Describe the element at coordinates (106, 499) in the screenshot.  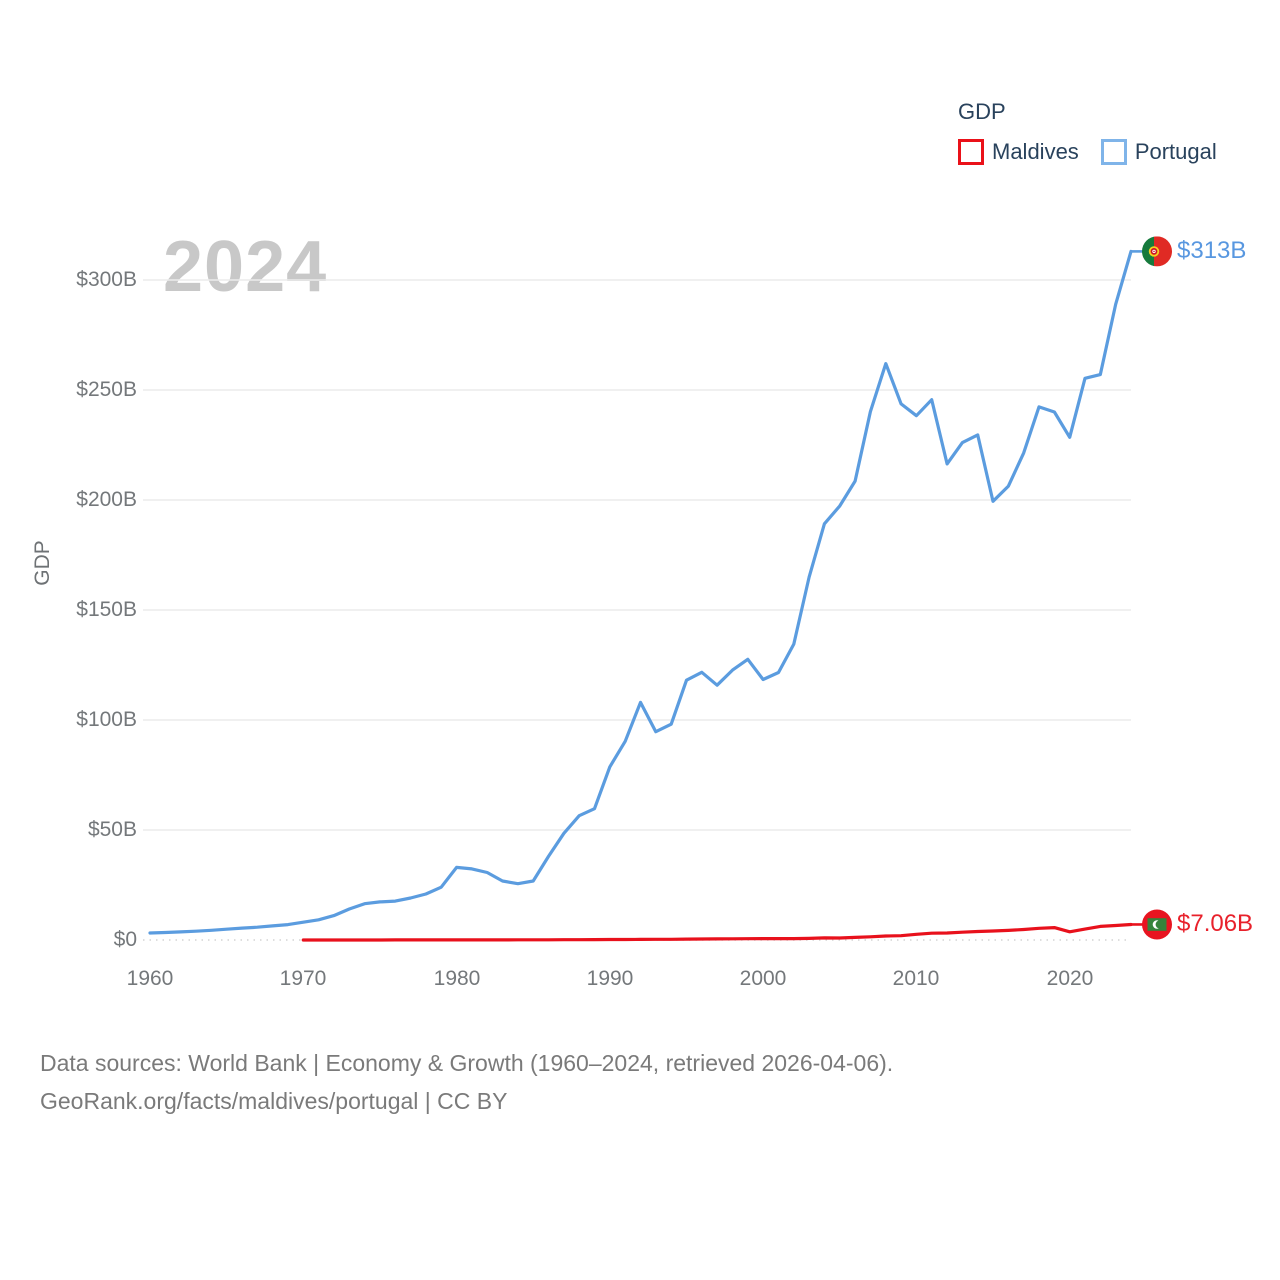
I see `y-tick-200b: $200B` at that location.